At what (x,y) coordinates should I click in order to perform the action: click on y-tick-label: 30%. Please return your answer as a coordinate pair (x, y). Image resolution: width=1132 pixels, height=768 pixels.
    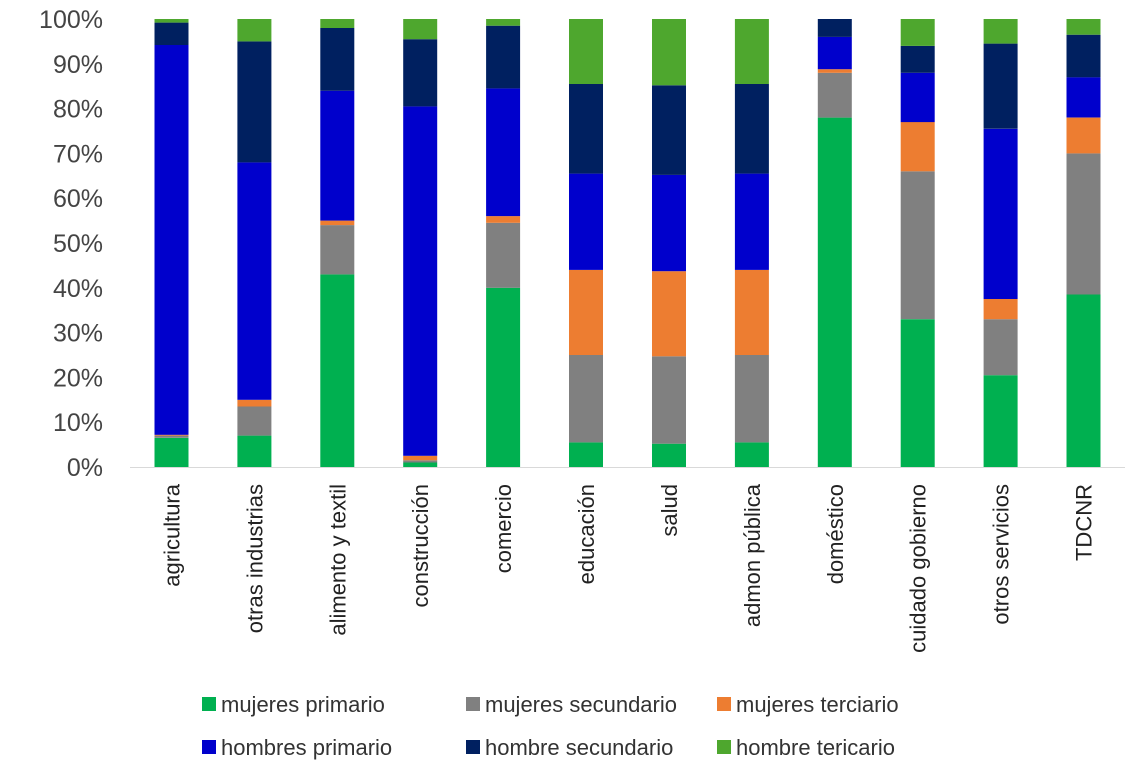
    Looking at the image, I should click on (78, 334).